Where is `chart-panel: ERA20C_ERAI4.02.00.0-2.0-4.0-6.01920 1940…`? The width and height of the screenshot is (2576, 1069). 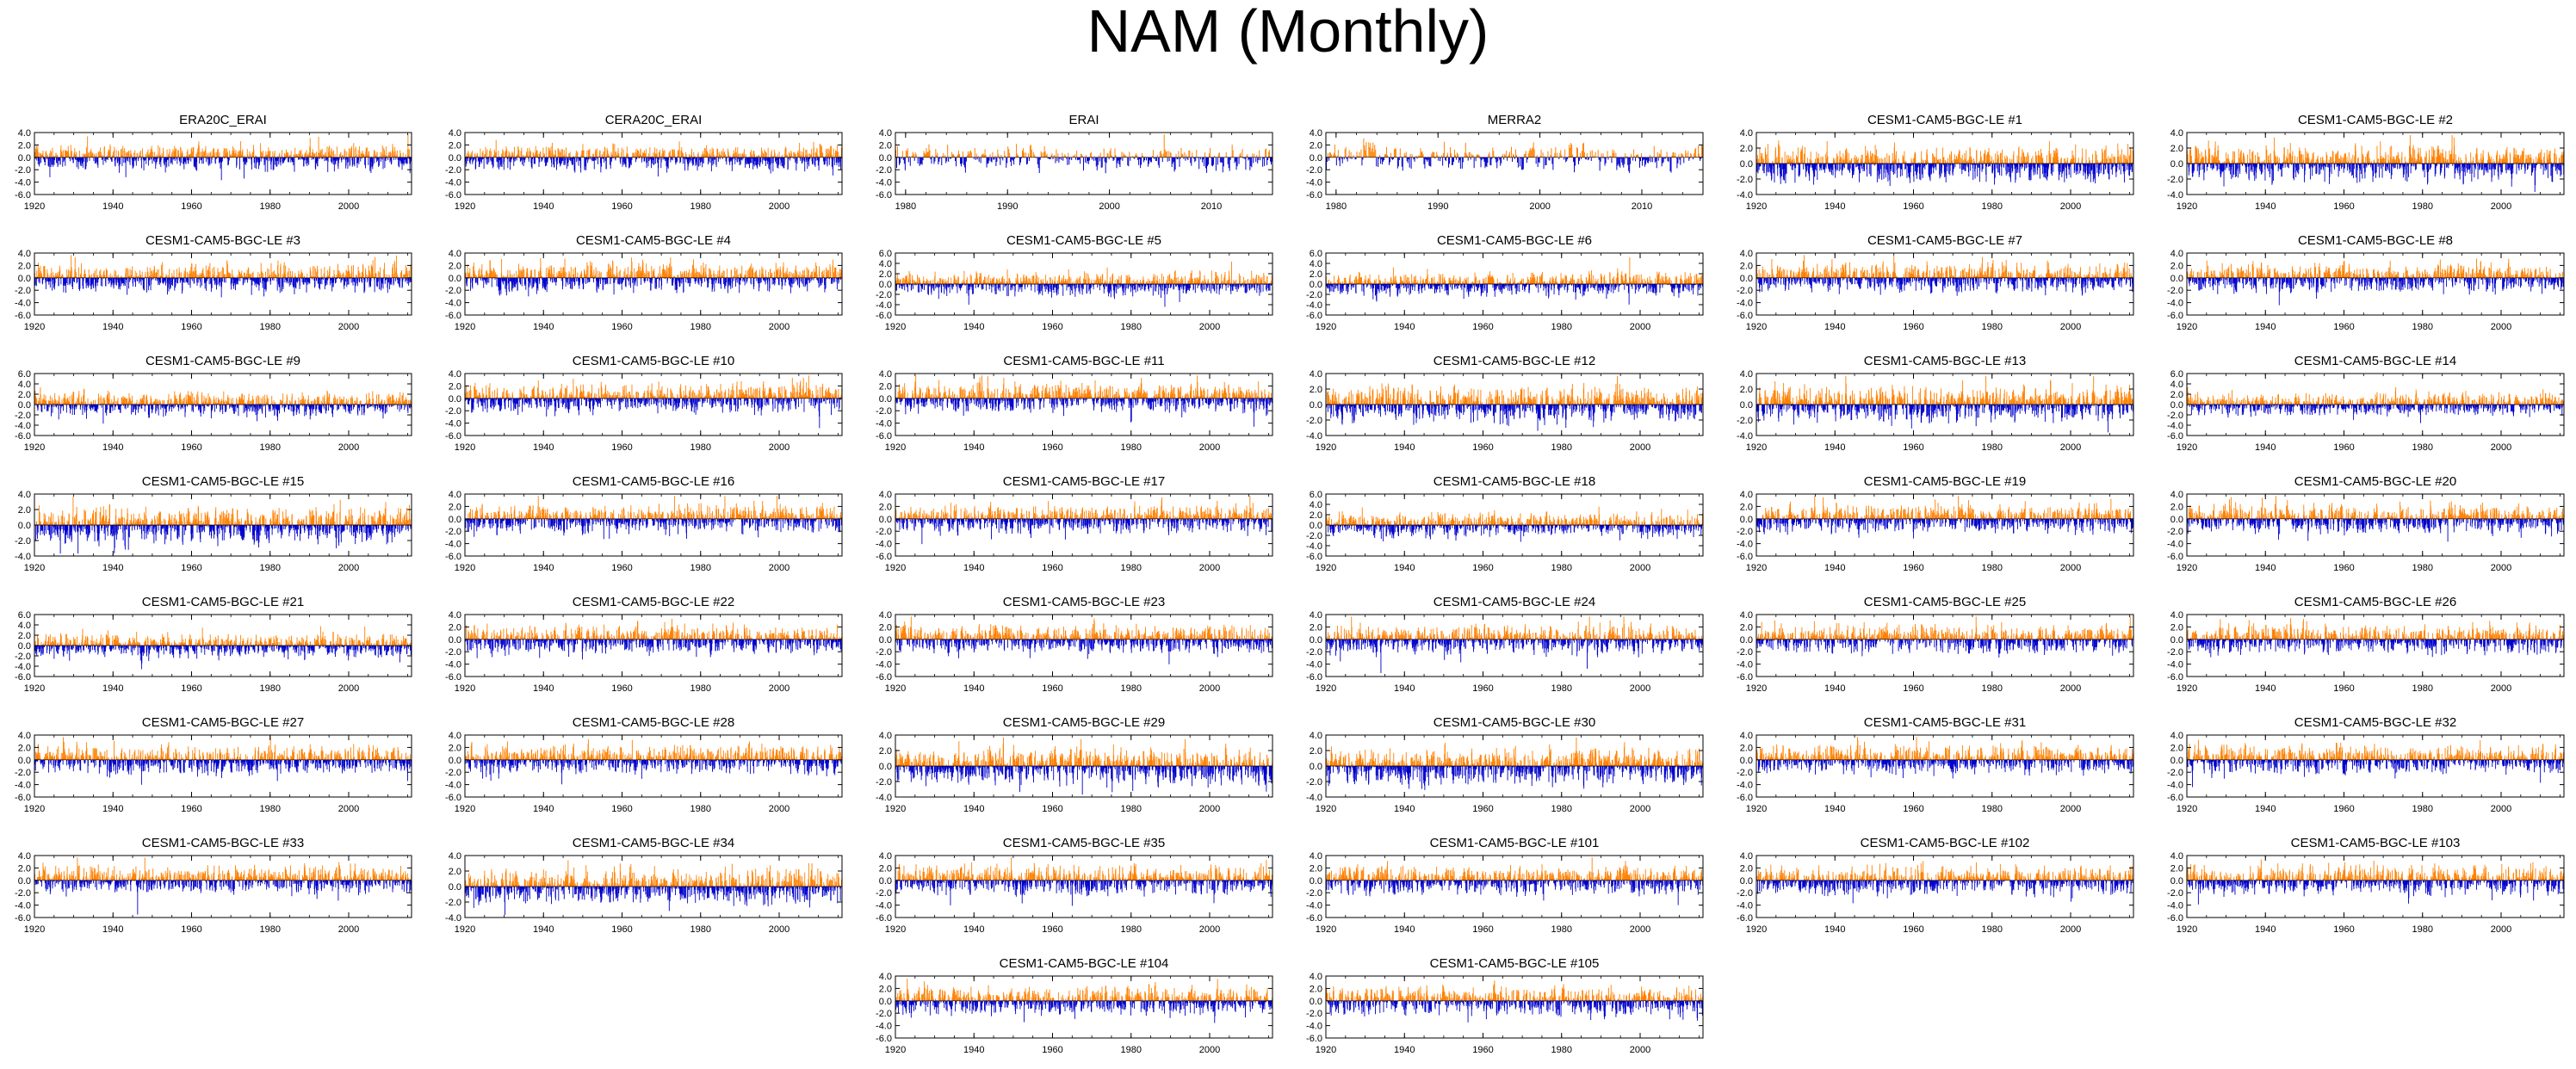 chart-panel: ERA20C_ERAI4.02.00.0-2.0-4.0-6.01920 1940… is located at coordinates (214, 163).